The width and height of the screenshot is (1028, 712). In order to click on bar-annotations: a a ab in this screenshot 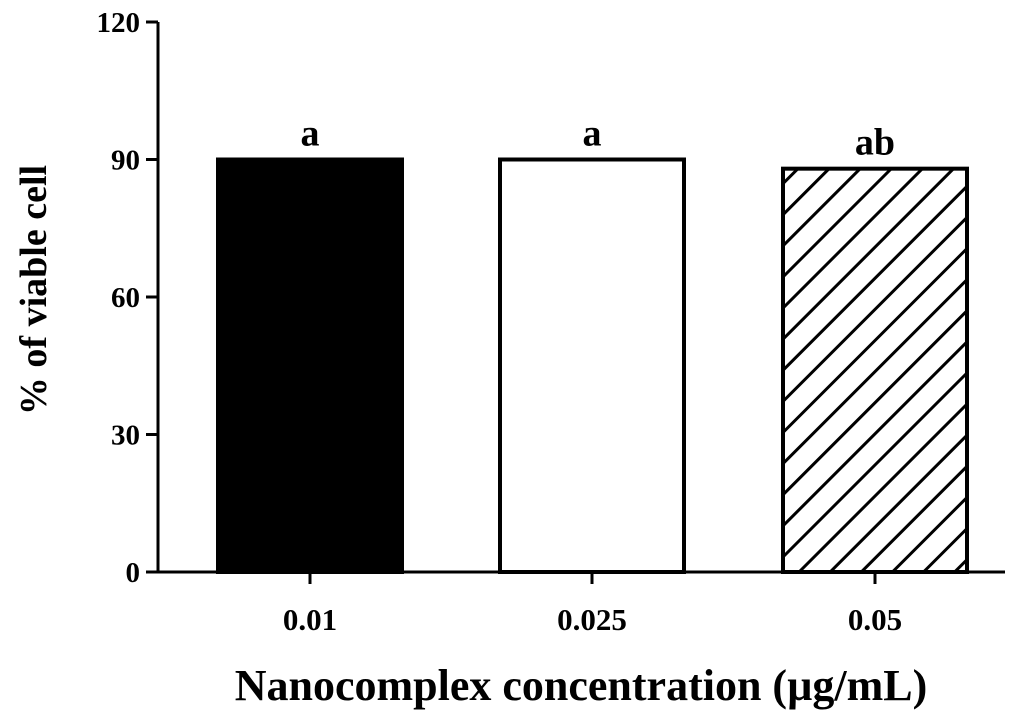, I will do `click(598, 138)`.